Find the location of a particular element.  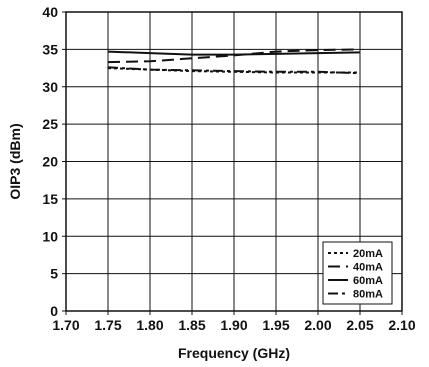

x-tick-label: 1.90 is located at coordinates (233, 325).